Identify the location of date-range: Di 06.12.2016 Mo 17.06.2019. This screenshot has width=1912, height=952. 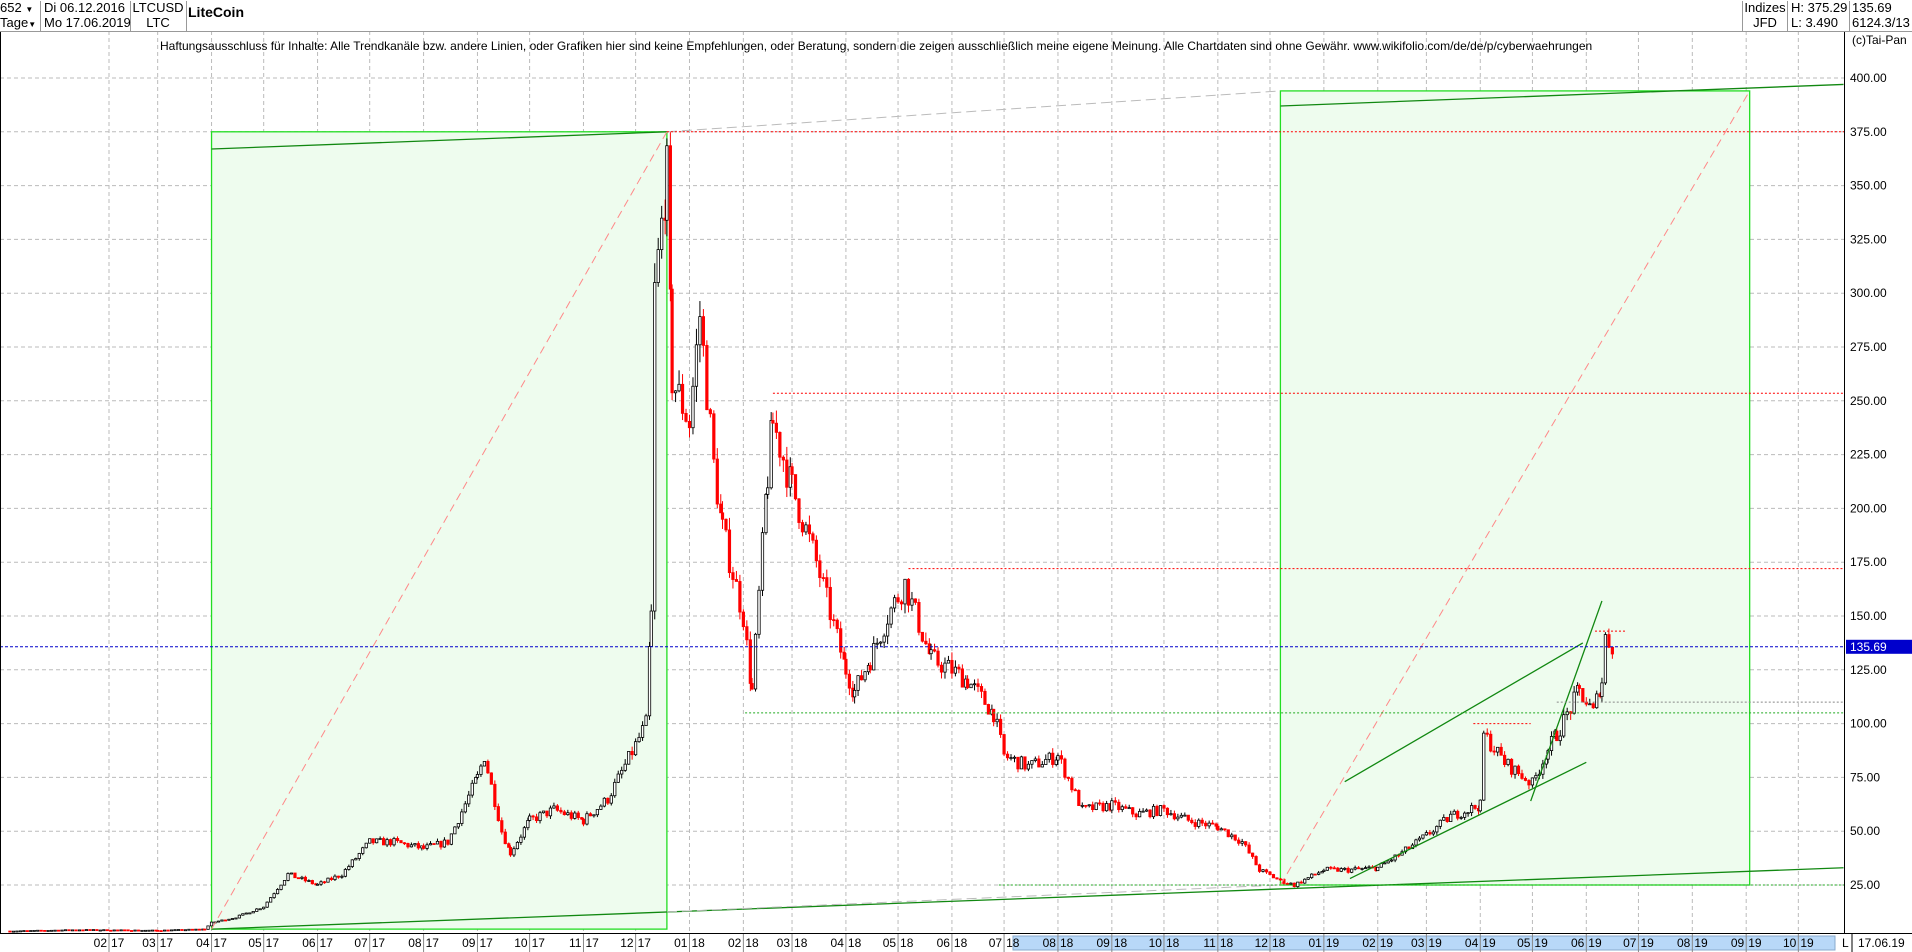
(86, 16).